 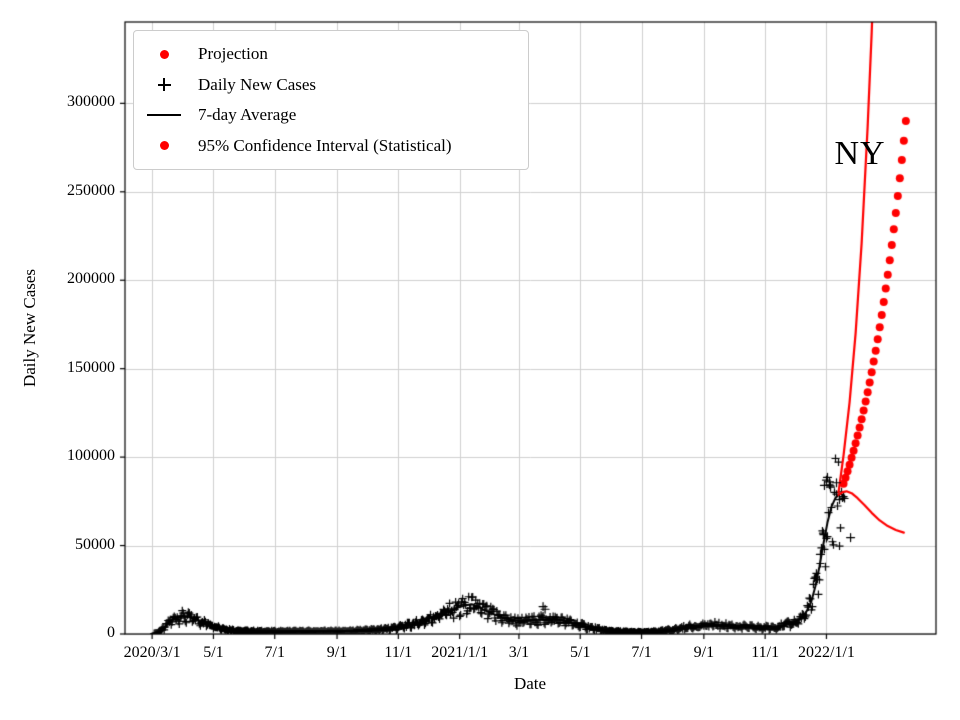 What do you see at coordinates (233, 54) in the screenshot?
I see `legend-label-projection: Projection` at bounding box center [233, 54].